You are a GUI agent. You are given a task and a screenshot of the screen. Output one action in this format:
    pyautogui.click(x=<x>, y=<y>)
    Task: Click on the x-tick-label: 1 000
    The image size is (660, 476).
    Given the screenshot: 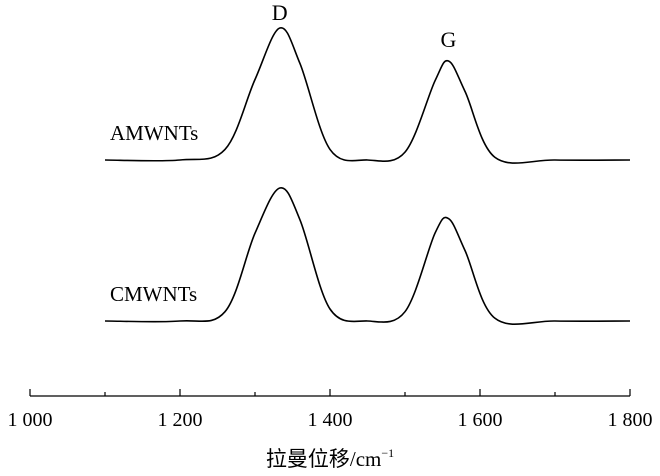 What is the action you would take?
    pyautogui.click(x=30, y=420)
    